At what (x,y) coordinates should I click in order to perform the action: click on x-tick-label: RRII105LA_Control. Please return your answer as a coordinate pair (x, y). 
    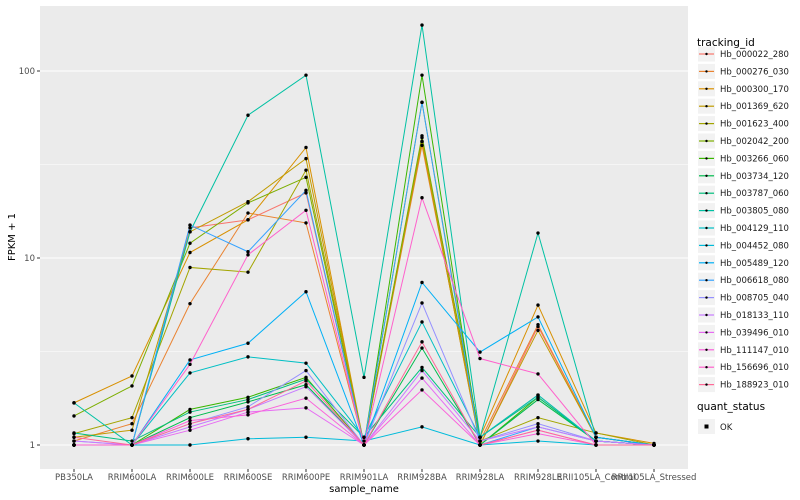
    Looking at the image, I should click on (596, 478).